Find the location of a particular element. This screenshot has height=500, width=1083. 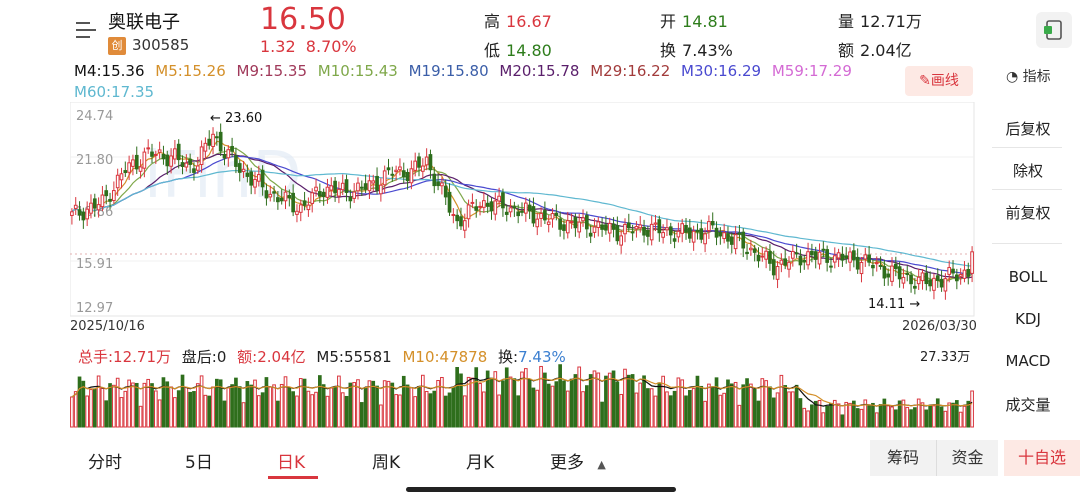

side-item-post-adjust: 后复权 is located at coordinates (1028, 129).